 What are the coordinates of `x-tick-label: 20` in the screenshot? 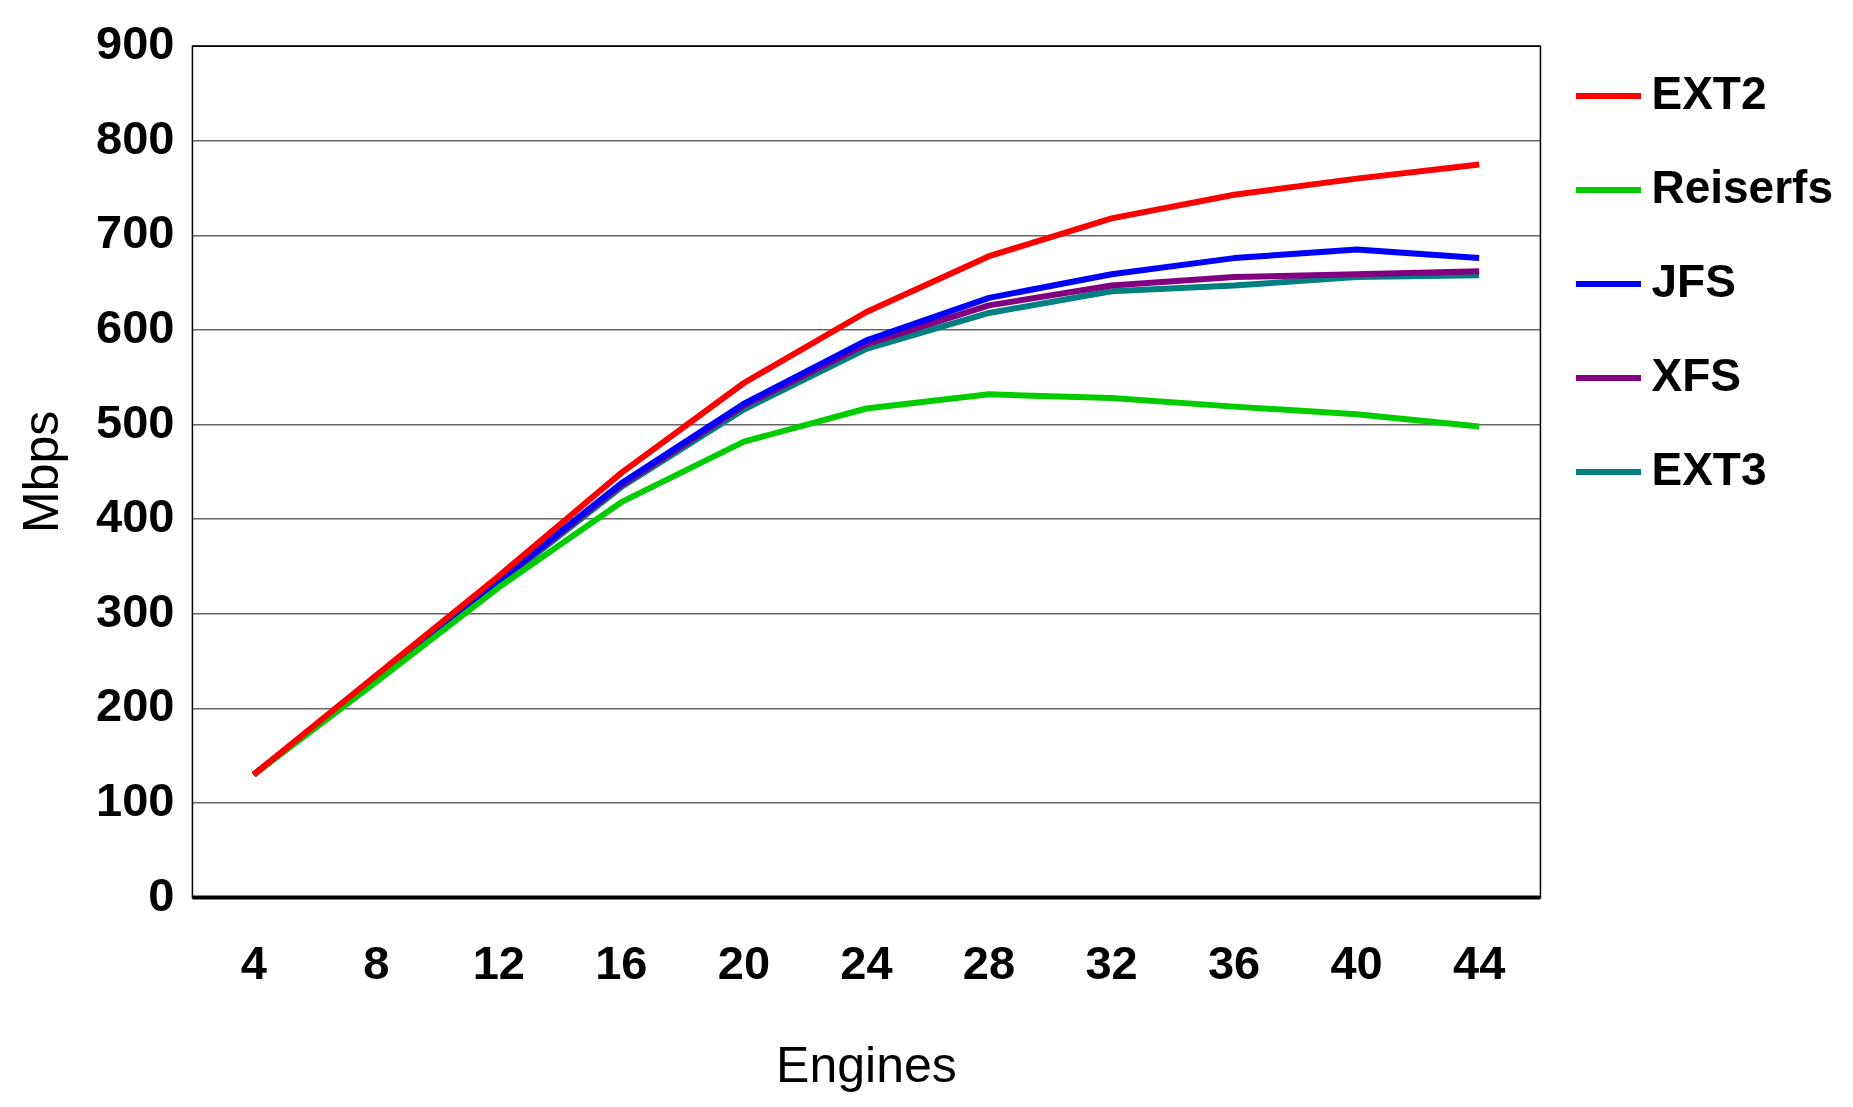 It's located at (744, 962).